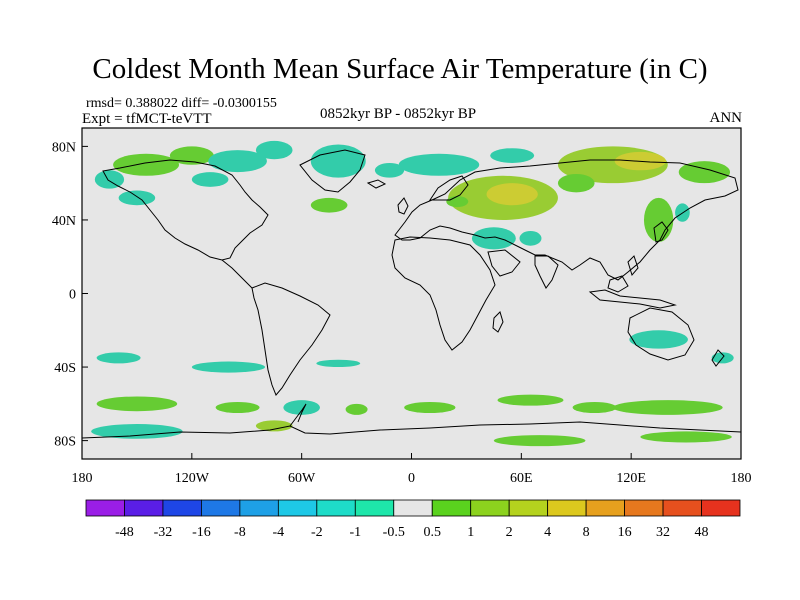  I want to click on coastline-borneo, so click(618, 284).